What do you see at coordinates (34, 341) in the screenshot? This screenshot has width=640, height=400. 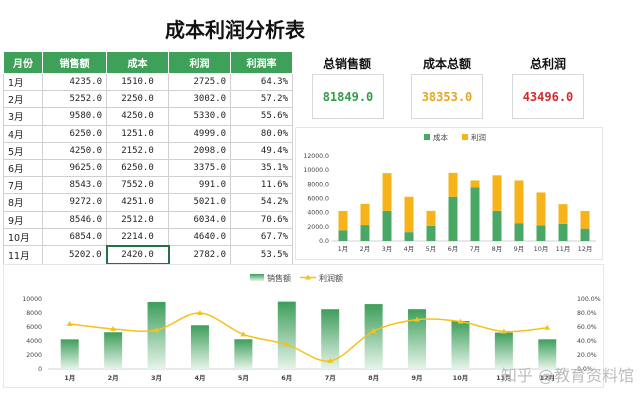 I see `y-tick-label: 4000` at bounding box center [34, 341].